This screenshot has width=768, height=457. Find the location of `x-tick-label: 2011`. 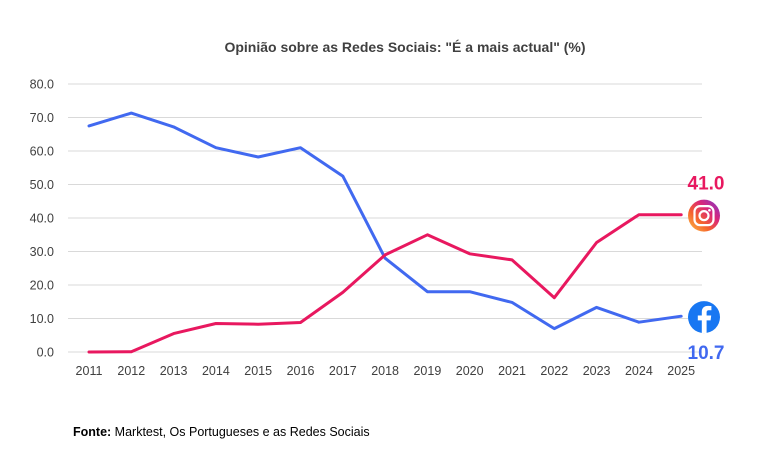

x-tick-label: 2011 is located at coordinates (89, 371).